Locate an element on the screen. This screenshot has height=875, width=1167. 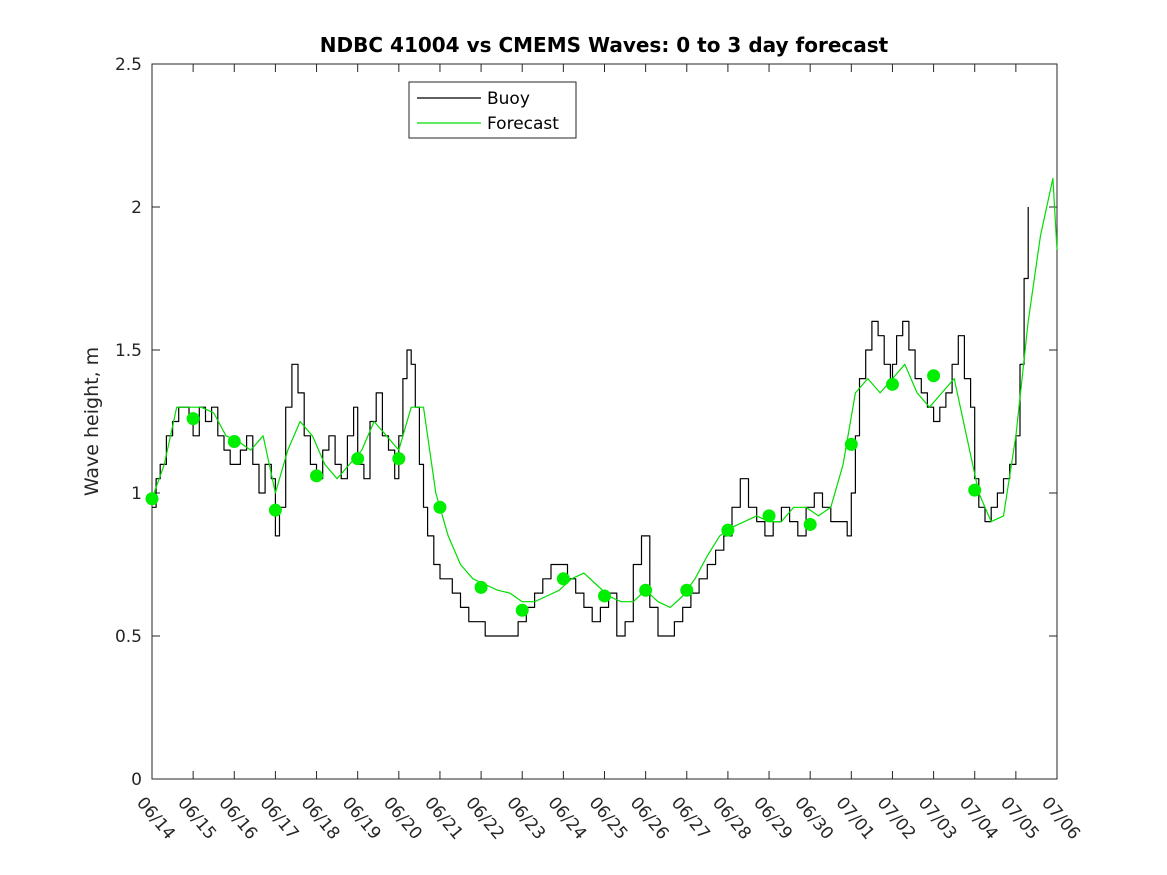
legend-label-forecast: Forecast is located at coordinates (523, 124).